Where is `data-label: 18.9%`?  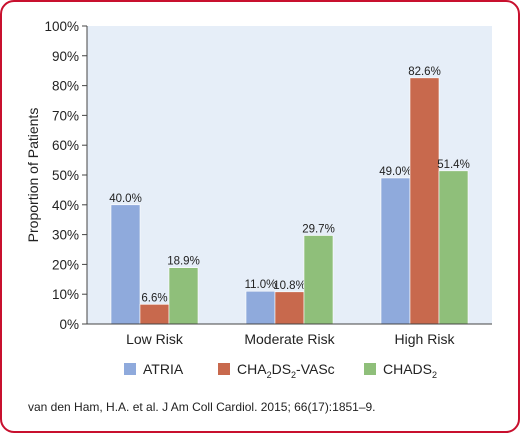
data-label: 18.9% is located at coordinates (183, 262).